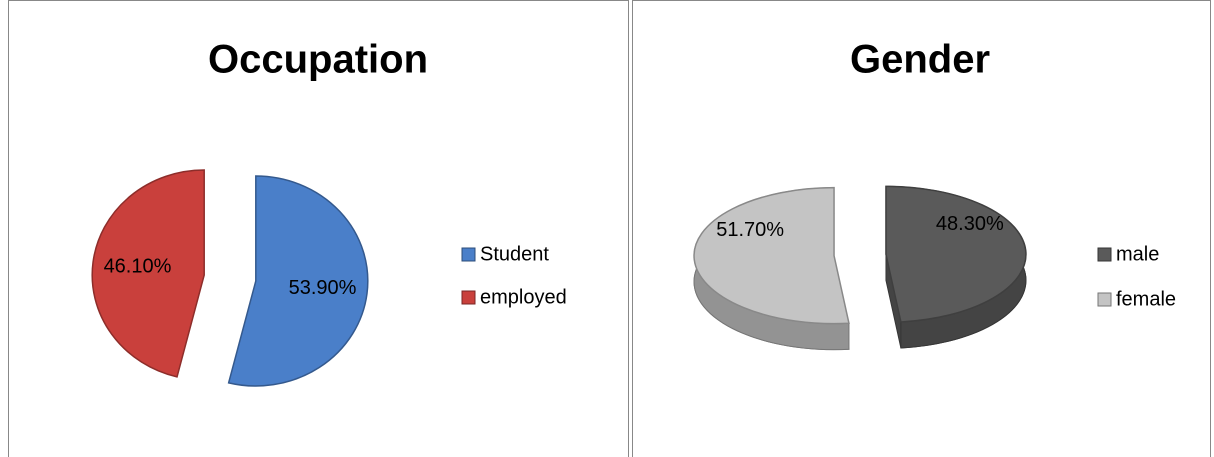 The image size is (1214, 457). Describe the element at coordinates (323, 288) in the screenshot. I see `data-label: 53.90%` at that location.